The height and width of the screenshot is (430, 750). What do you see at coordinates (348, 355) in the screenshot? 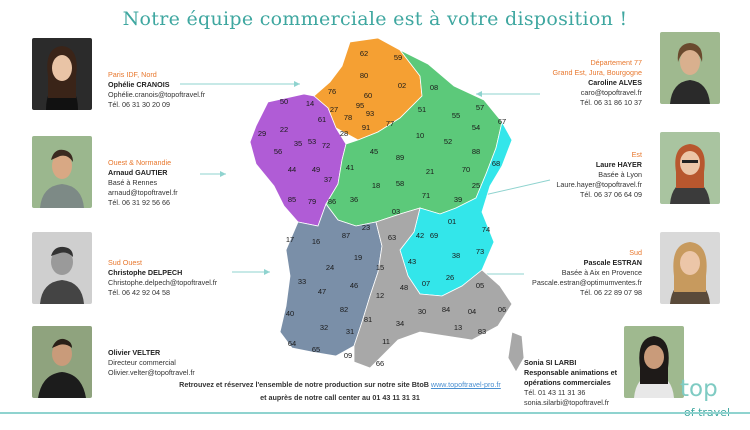
I see `department-label: 09` at bounding box center [348, 355].